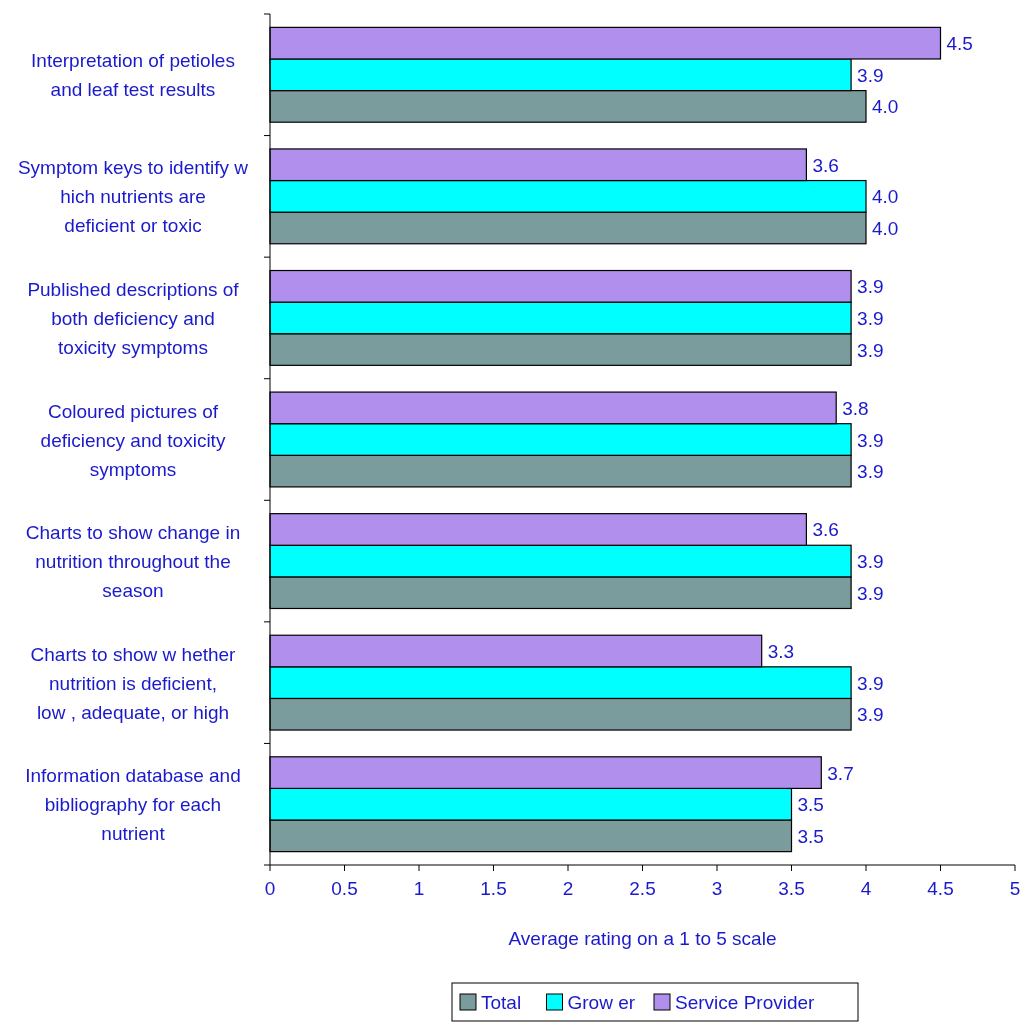 The image size is (1024, 1026). What do you see at coordinates (791, 888) in the screenshot?
I see `x-tick-label: 3.5` at bounding box center [791, 888].